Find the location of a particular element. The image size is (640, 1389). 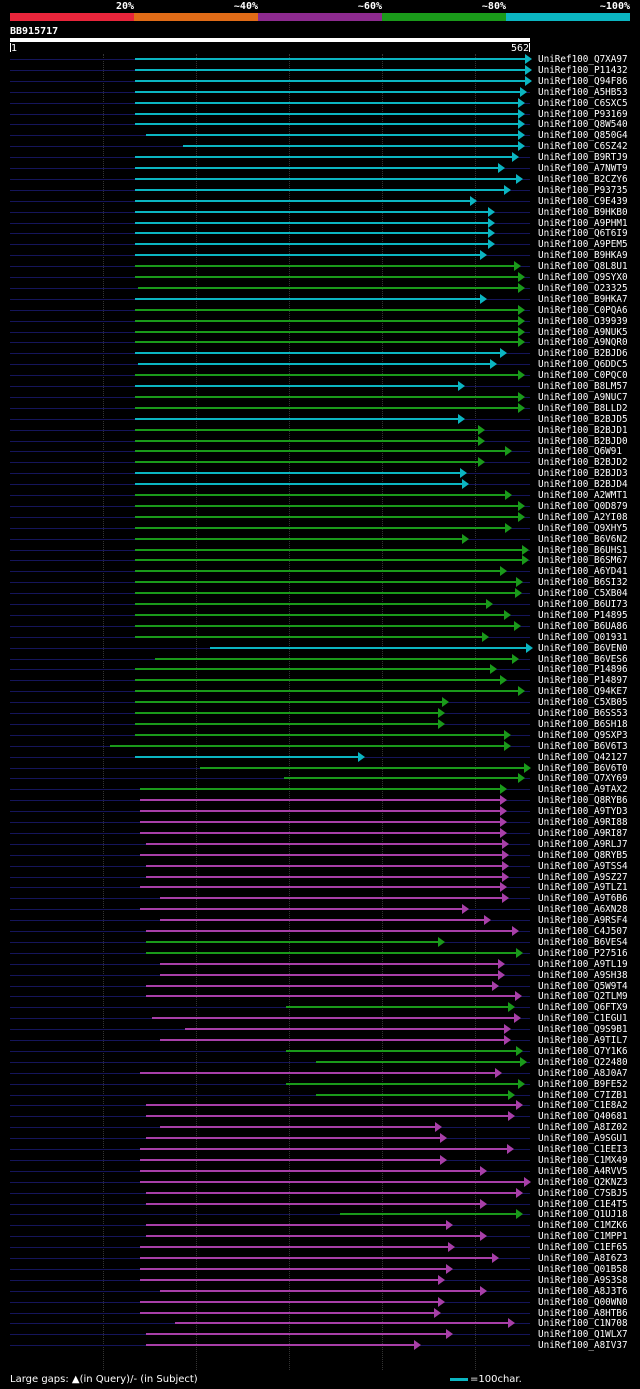

hit-label: UniRef100_A9NQR0 is located at coordinates (583, 342).